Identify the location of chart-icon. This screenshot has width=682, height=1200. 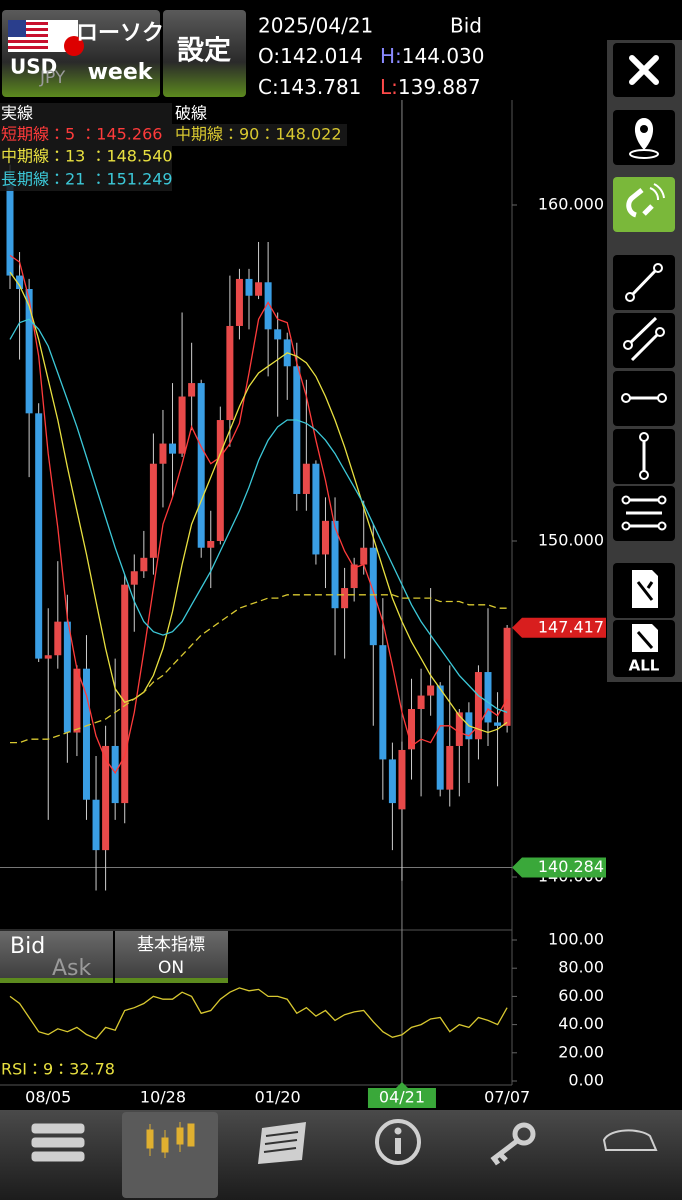
(170, 1140).